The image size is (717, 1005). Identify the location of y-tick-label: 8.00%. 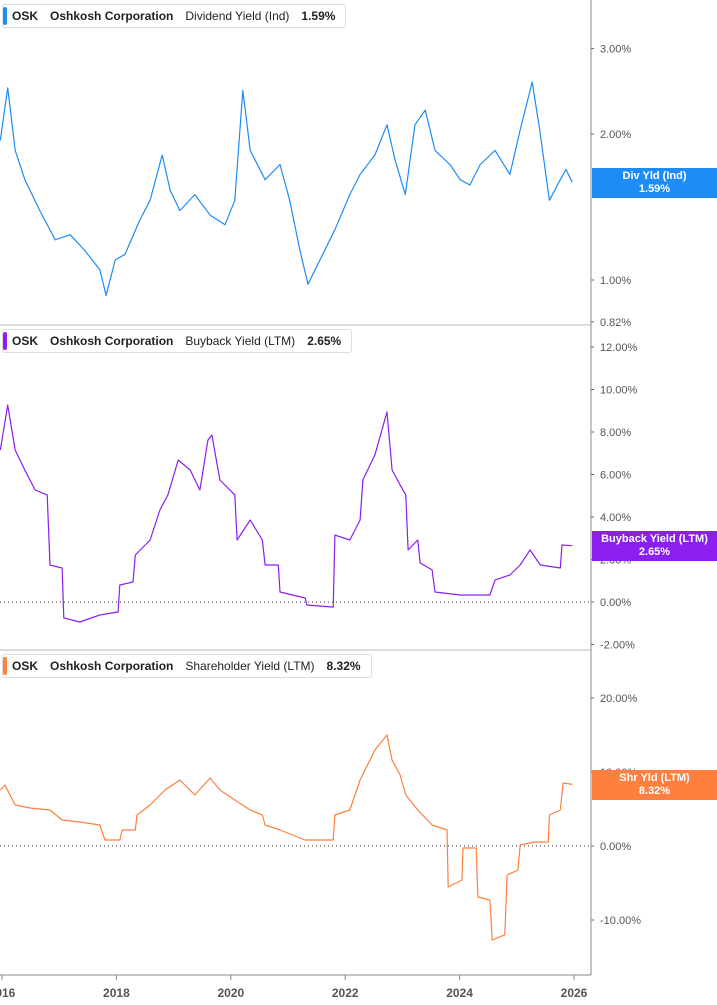
(615, 433).